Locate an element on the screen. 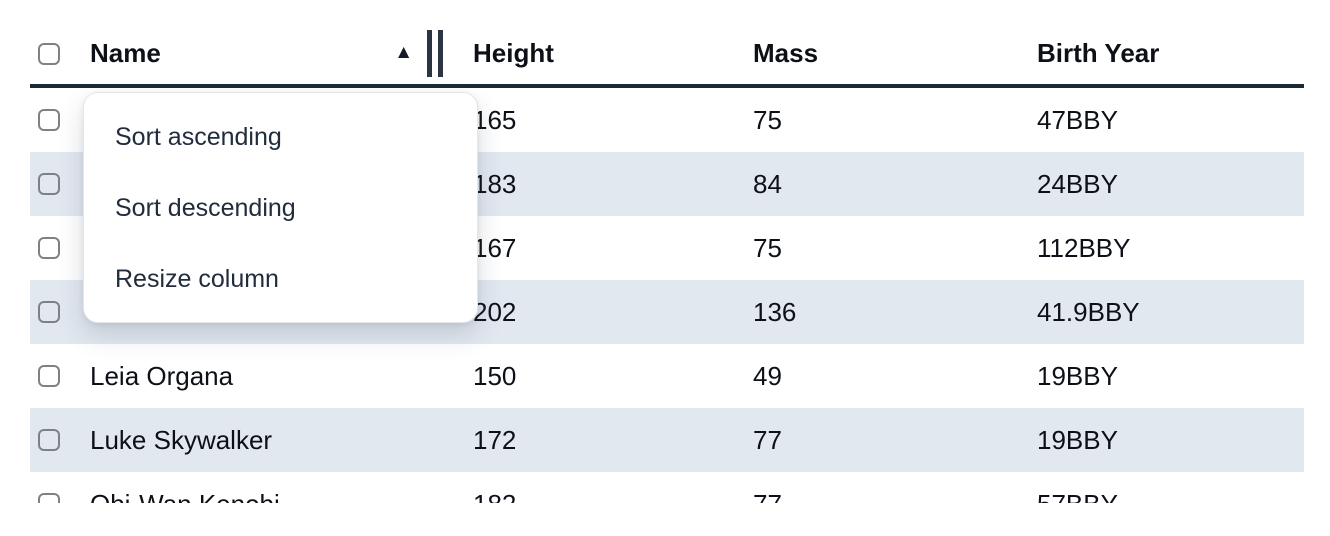 The height and width of the screenshot is (536, 1330). cell-name: Leia Organa is located at coordinates (162, 375).